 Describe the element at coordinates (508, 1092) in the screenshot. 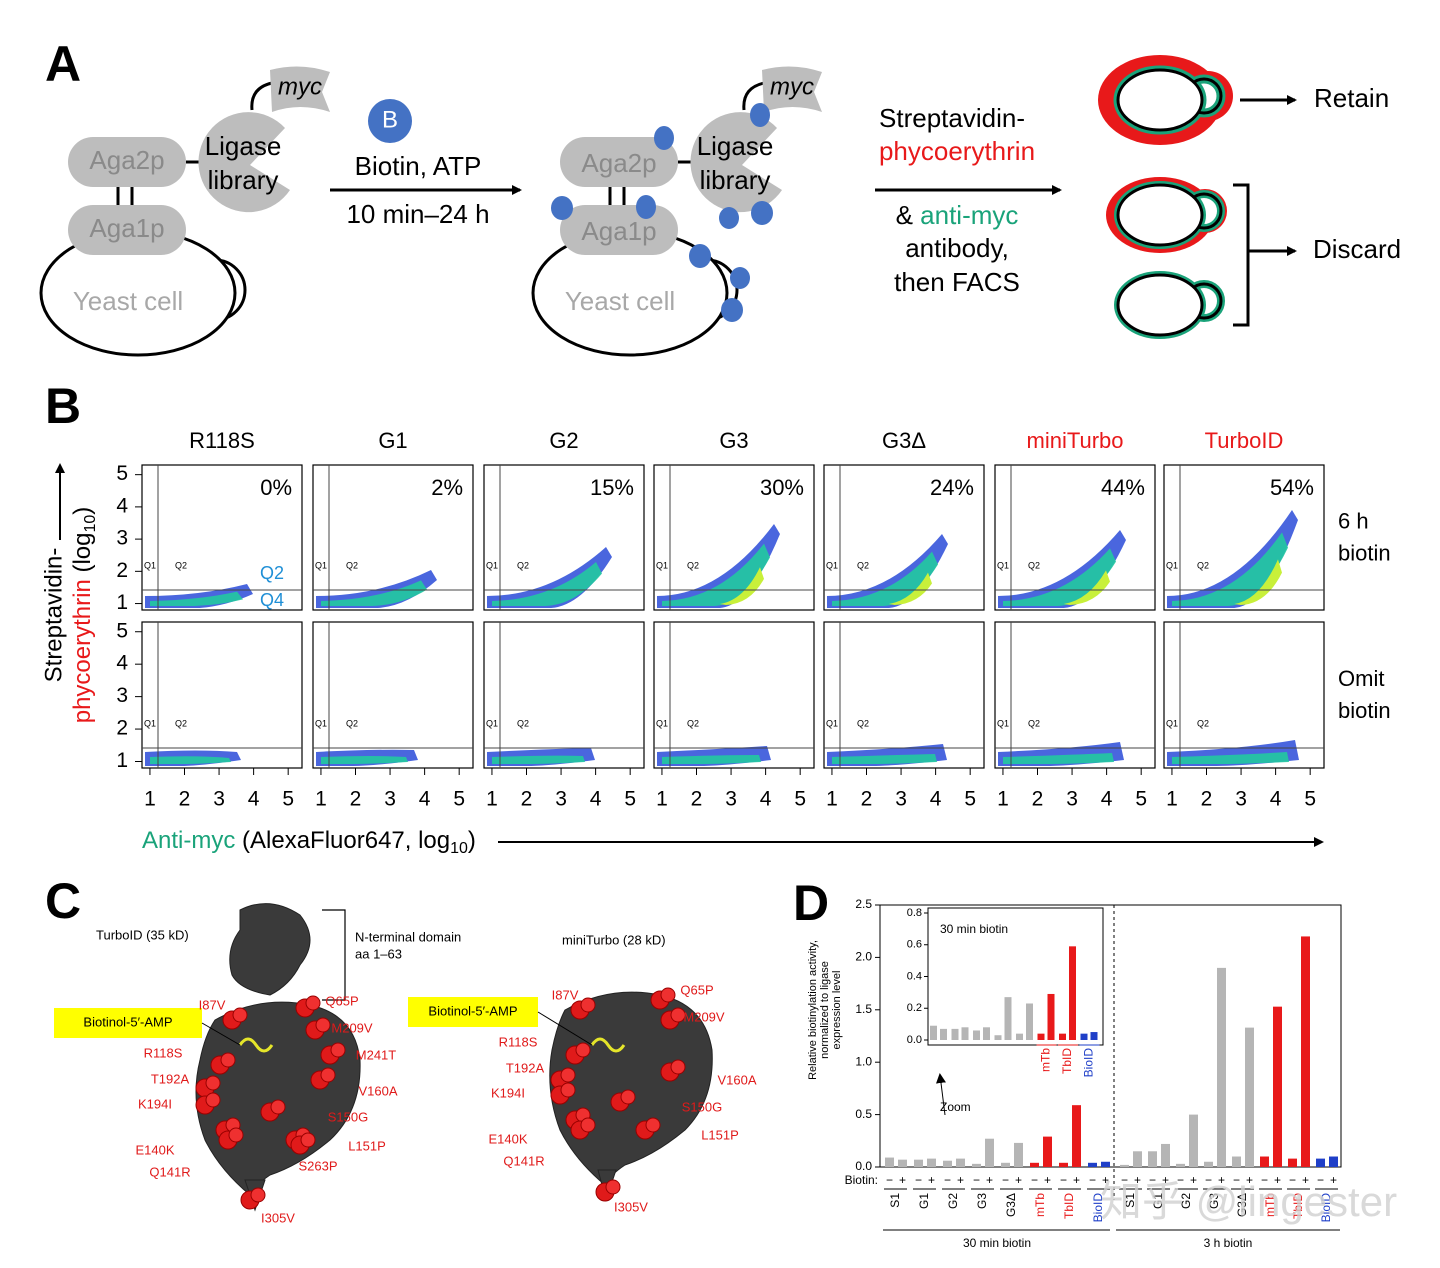

I see `mutation-label: K194I` at that location.